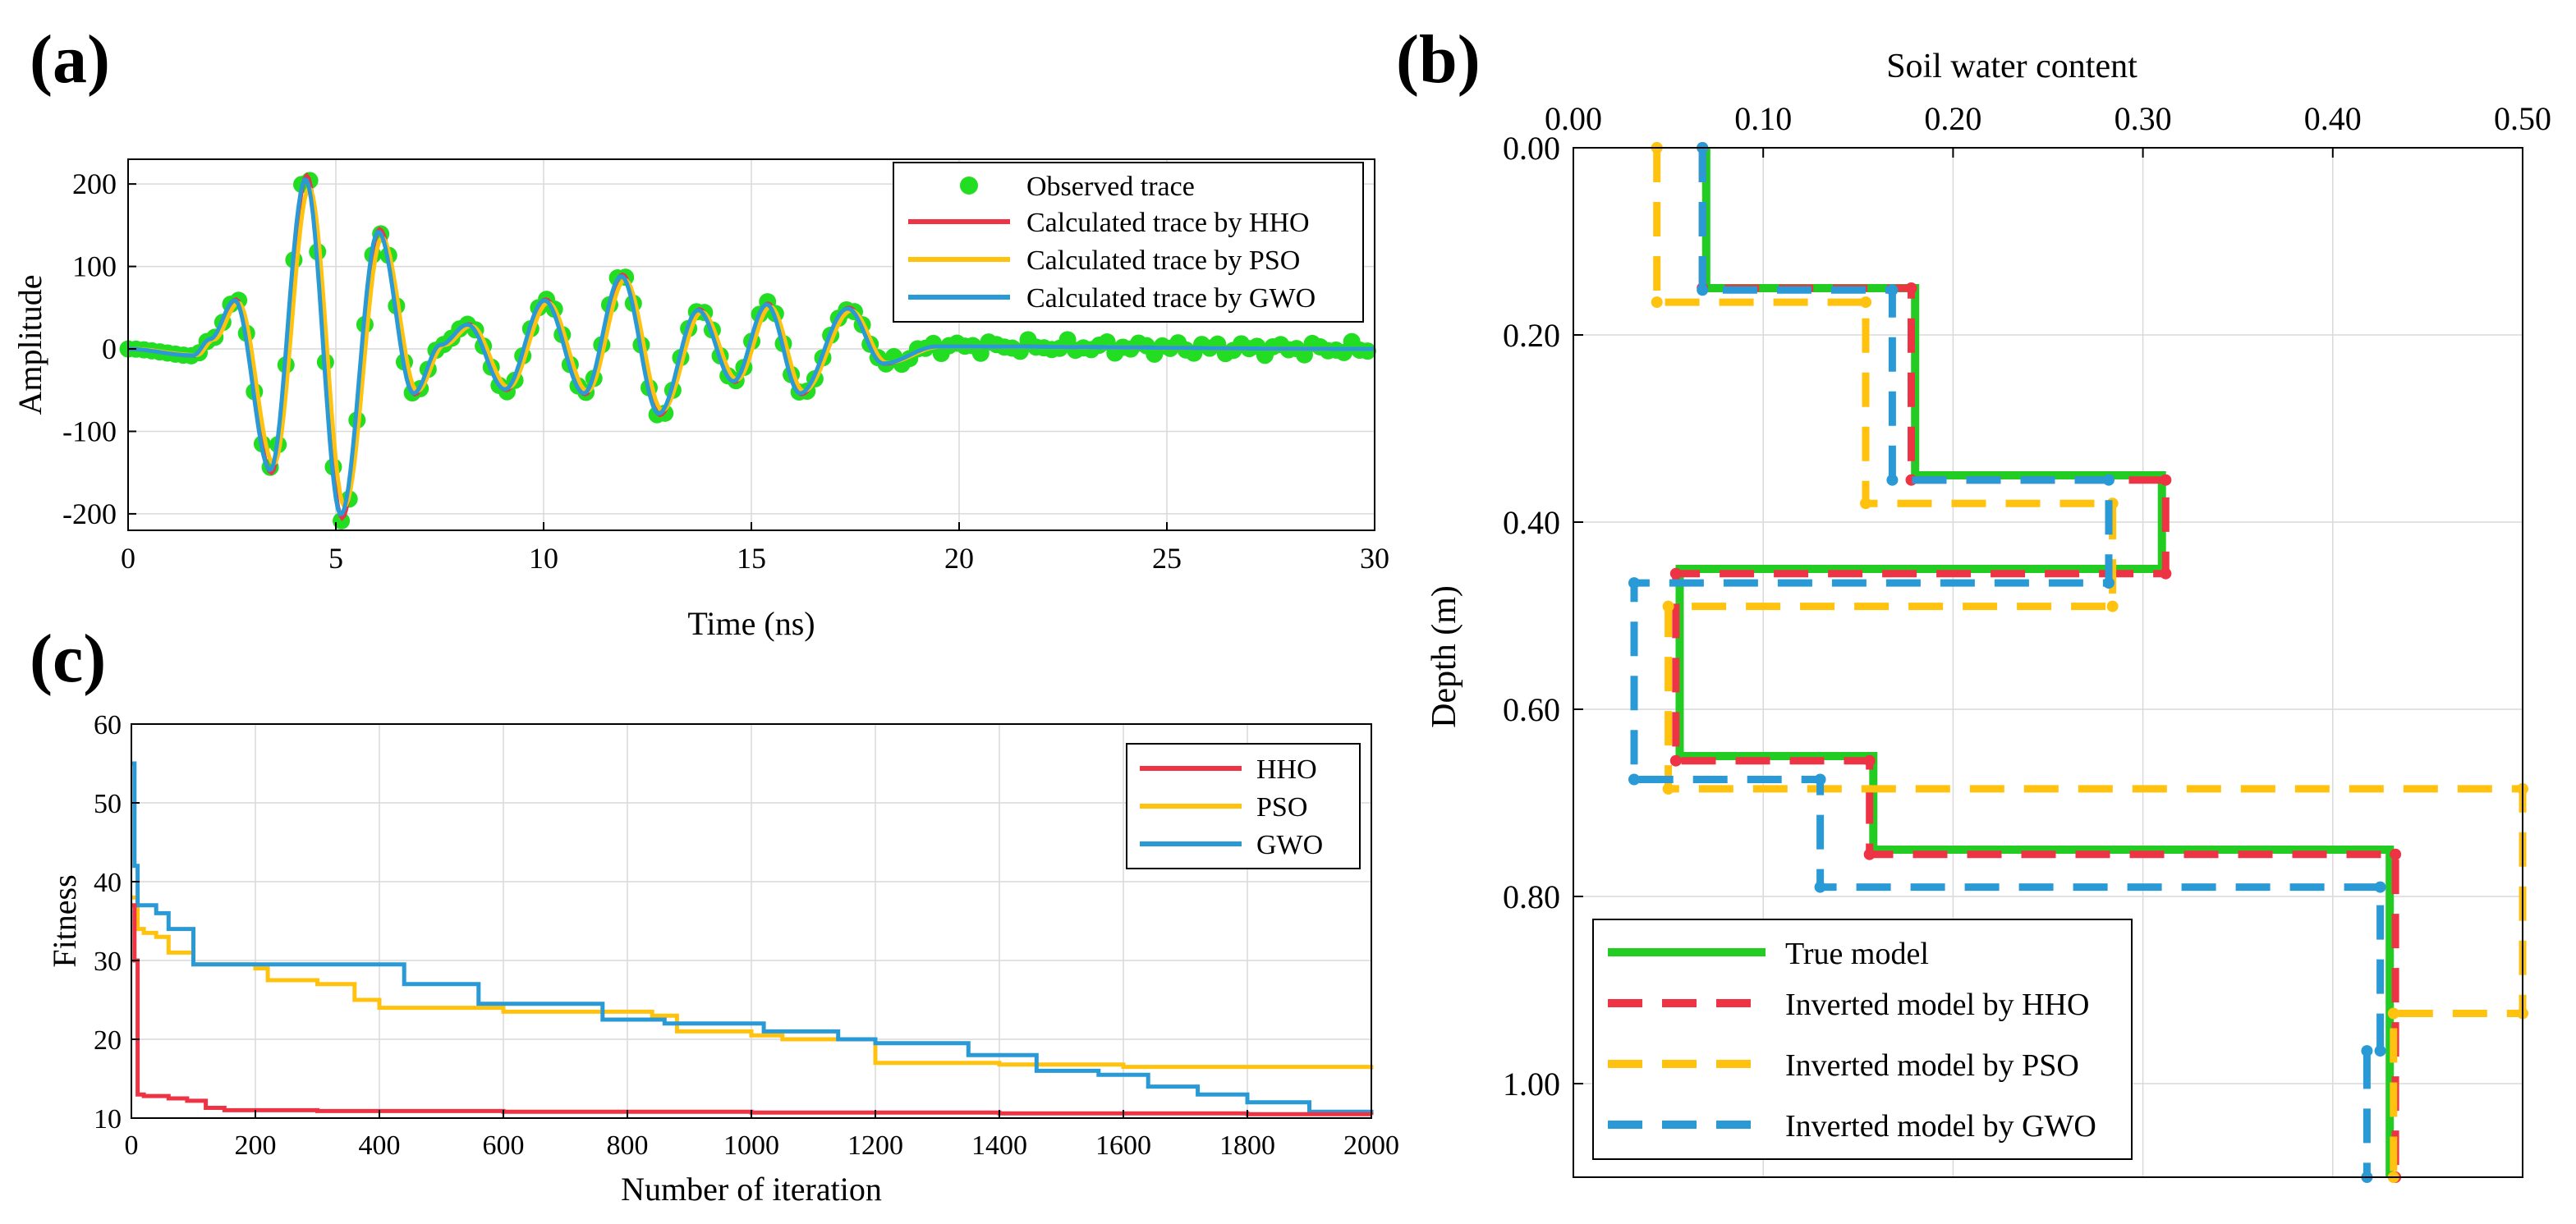 The height and width of the screenshot is (1224, 2576). I want to click on legend-hho-label: Inverted model by HHO, so click(1937, 1005).